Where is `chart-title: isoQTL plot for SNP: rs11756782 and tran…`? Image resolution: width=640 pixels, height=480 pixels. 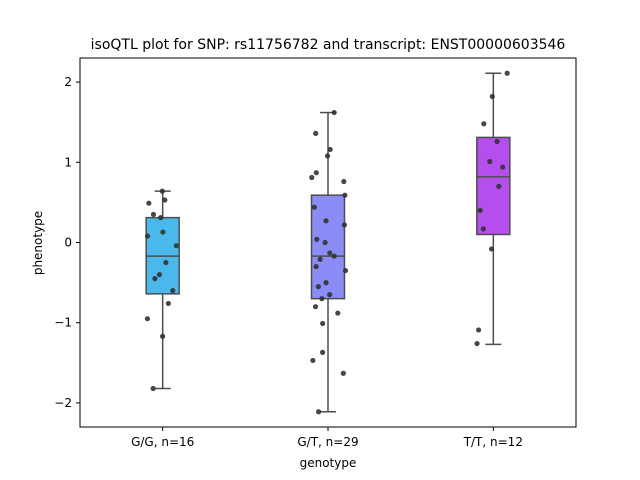 chart-title: isoQTL plot for SNP: rs11756782 and tran… is located at coordinates (328, 45).